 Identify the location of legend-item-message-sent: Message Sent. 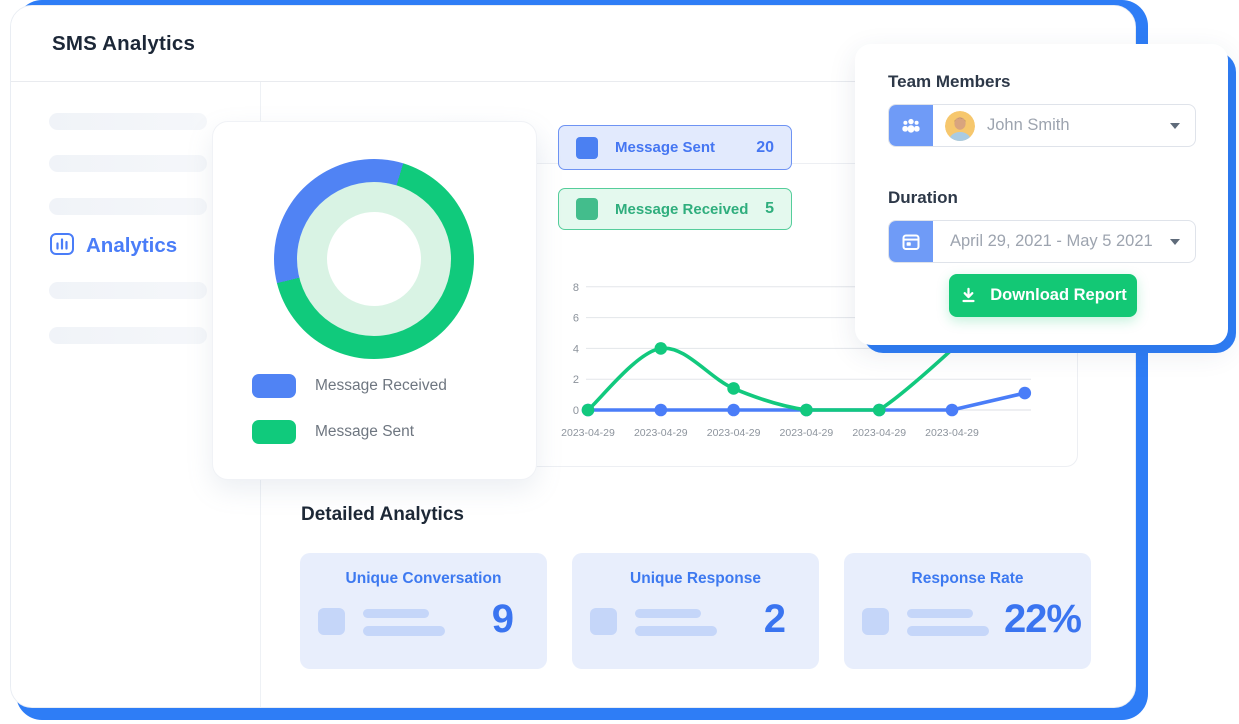
(333, 432).